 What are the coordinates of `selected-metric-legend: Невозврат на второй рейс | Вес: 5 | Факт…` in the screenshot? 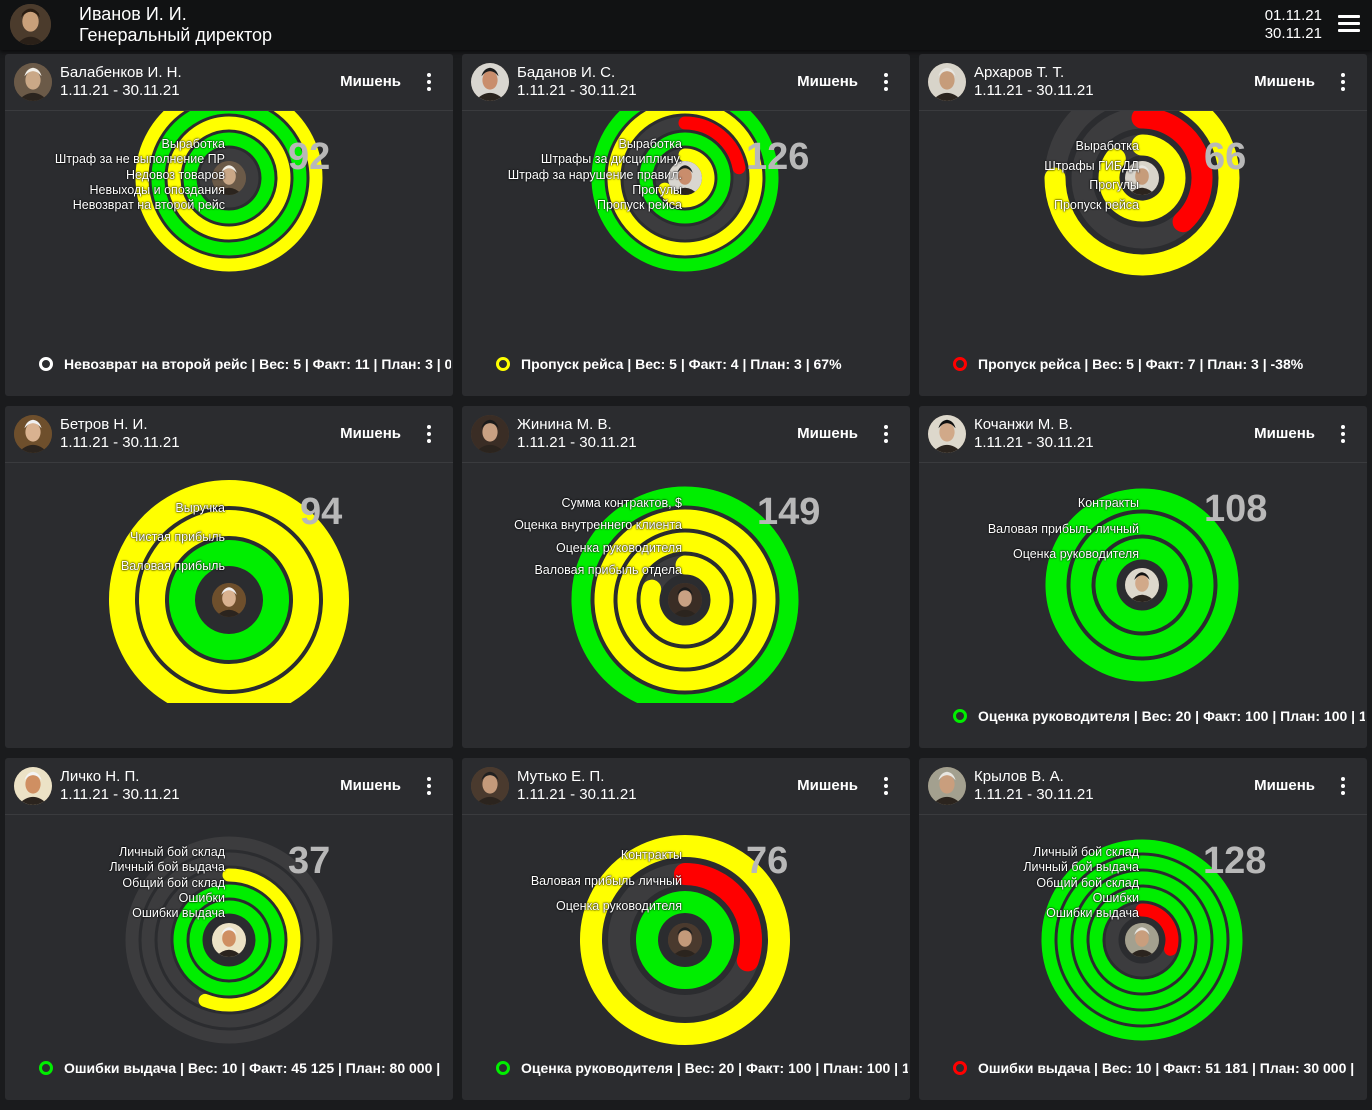 It's located at (245, 364).